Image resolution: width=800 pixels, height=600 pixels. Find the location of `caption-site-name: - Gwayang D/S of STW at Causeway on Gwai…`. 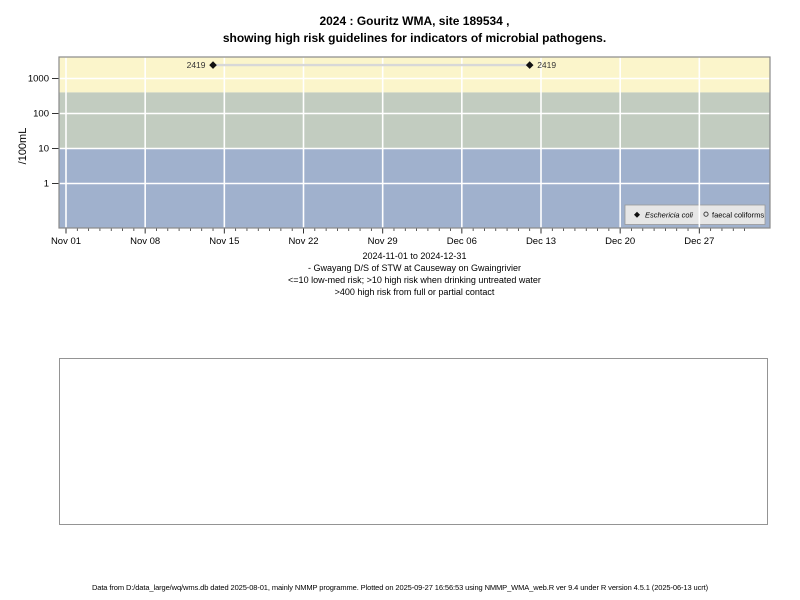

caption-site-name: - Gwayang D/S of STW at Causeway on Gwai… is located at coordinates (414, 268).